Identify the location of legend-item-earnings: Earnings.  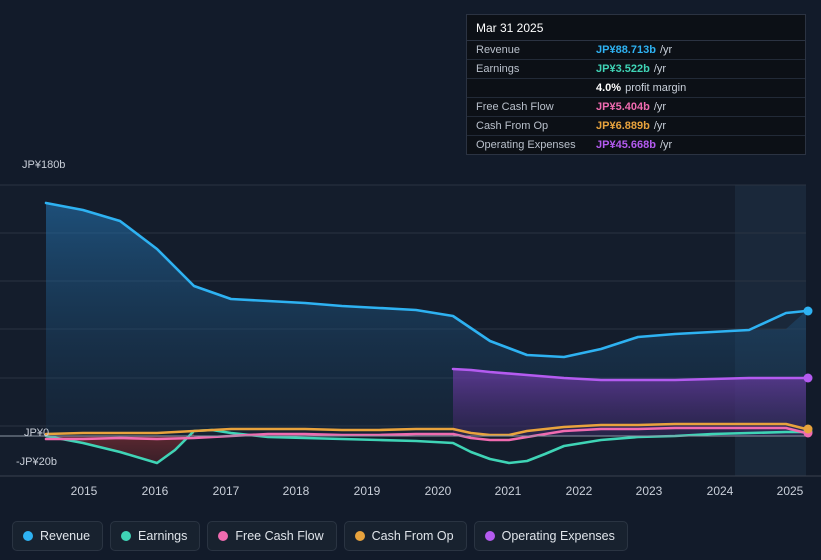
(155, 536).